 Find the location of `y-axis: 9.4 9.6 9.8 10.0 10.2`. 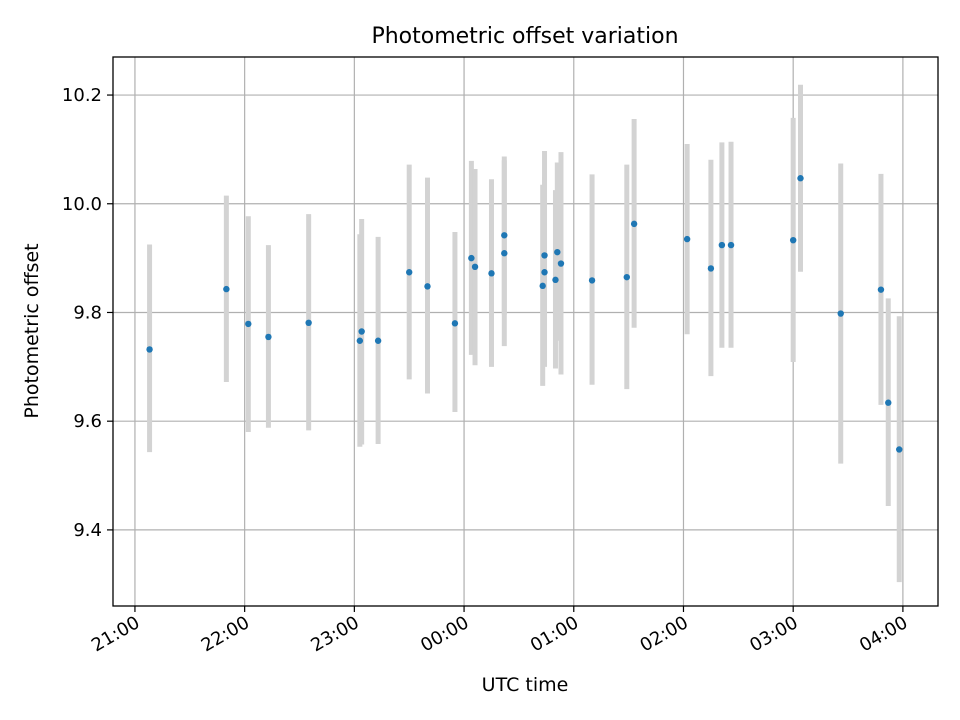

y-axis: 9.4 9.6 9.8 10.0 10.2 is located at coordinates (87, 313).